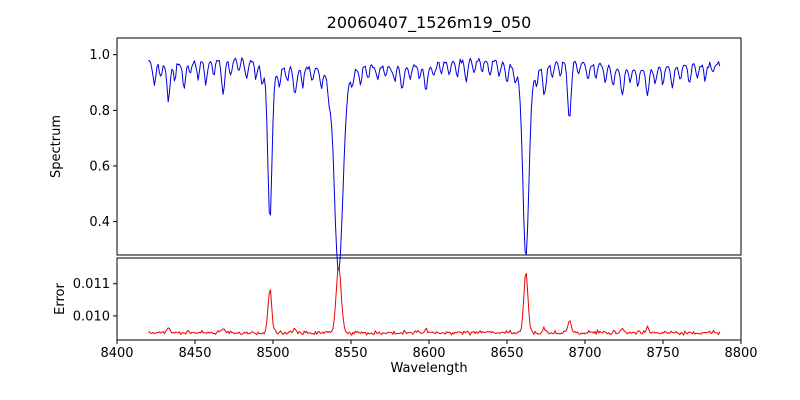  What do you see at coordinates (99, 222) in the screenshot?
I see `y-tick-label: 0.4` at bounding box center [99, 222].